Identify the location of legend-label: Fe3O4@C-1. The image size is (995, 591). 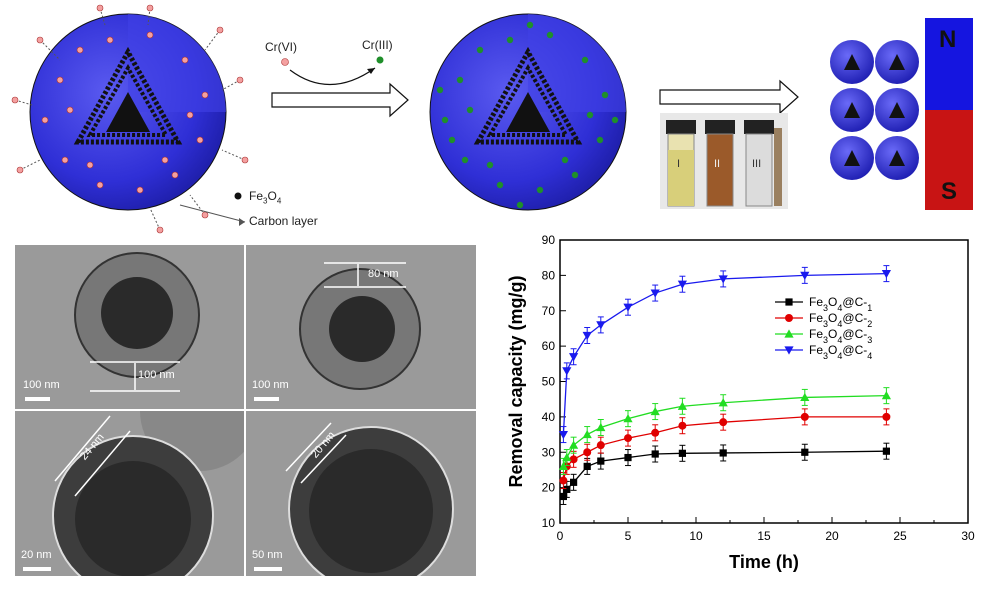
(840, 304).